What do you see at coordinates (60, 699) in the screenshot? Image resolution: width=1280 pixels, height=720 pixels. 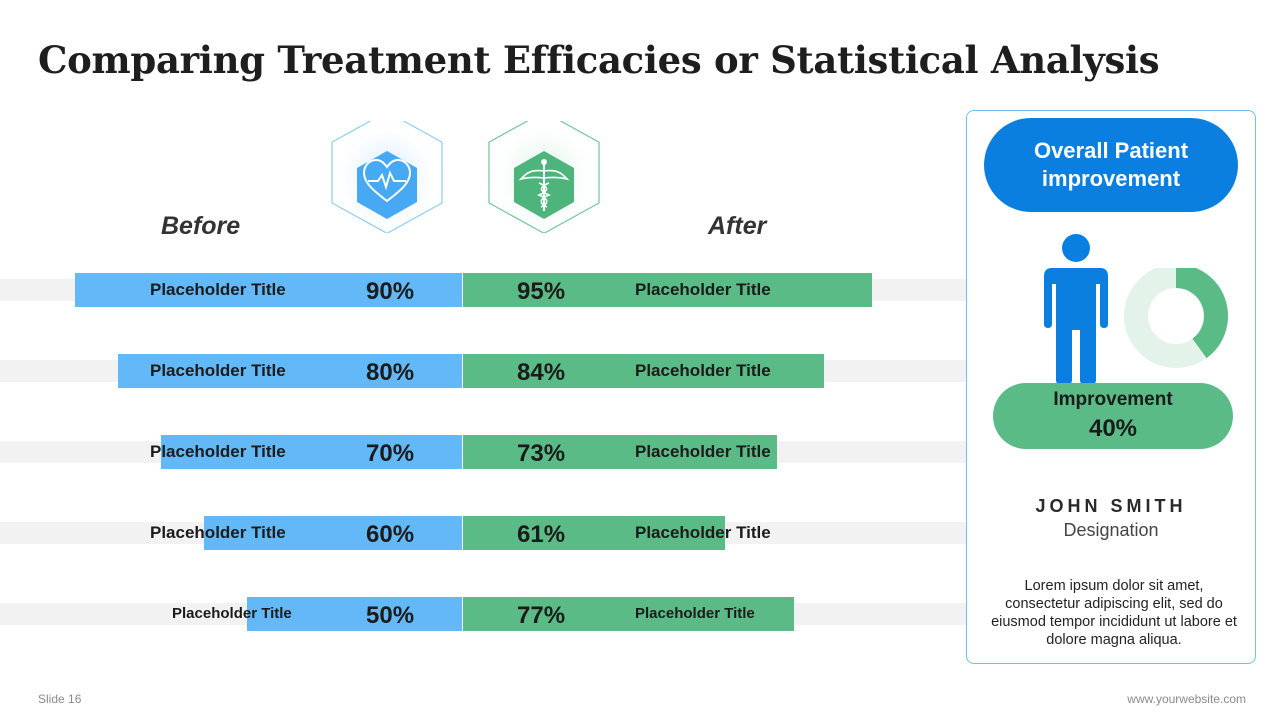 I see `slide-number: Slide 16` at bounding box center [60, 699].